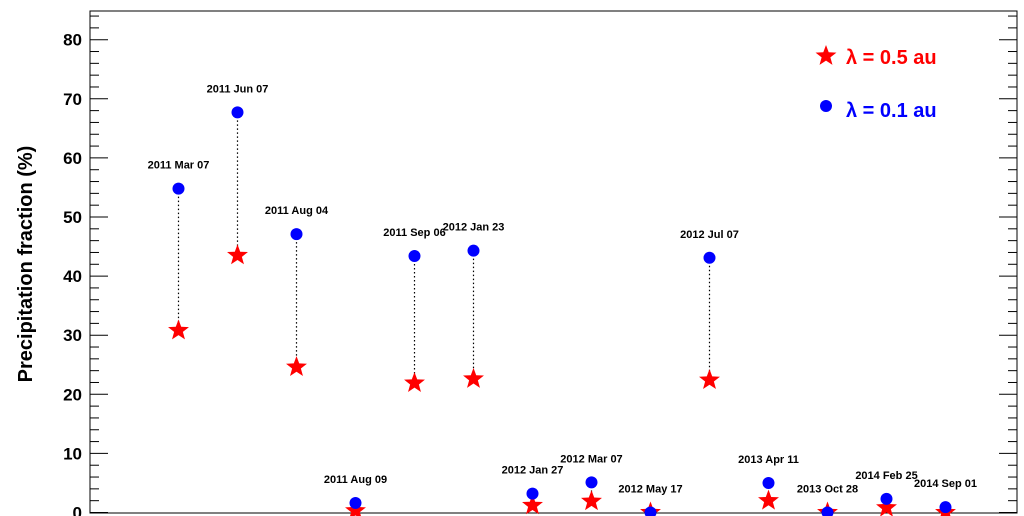 The width and height of the screenshot is (1024, 516). I want to click on legend: λ = 0.5 au λ = 0.1 au, so click(876, 83).